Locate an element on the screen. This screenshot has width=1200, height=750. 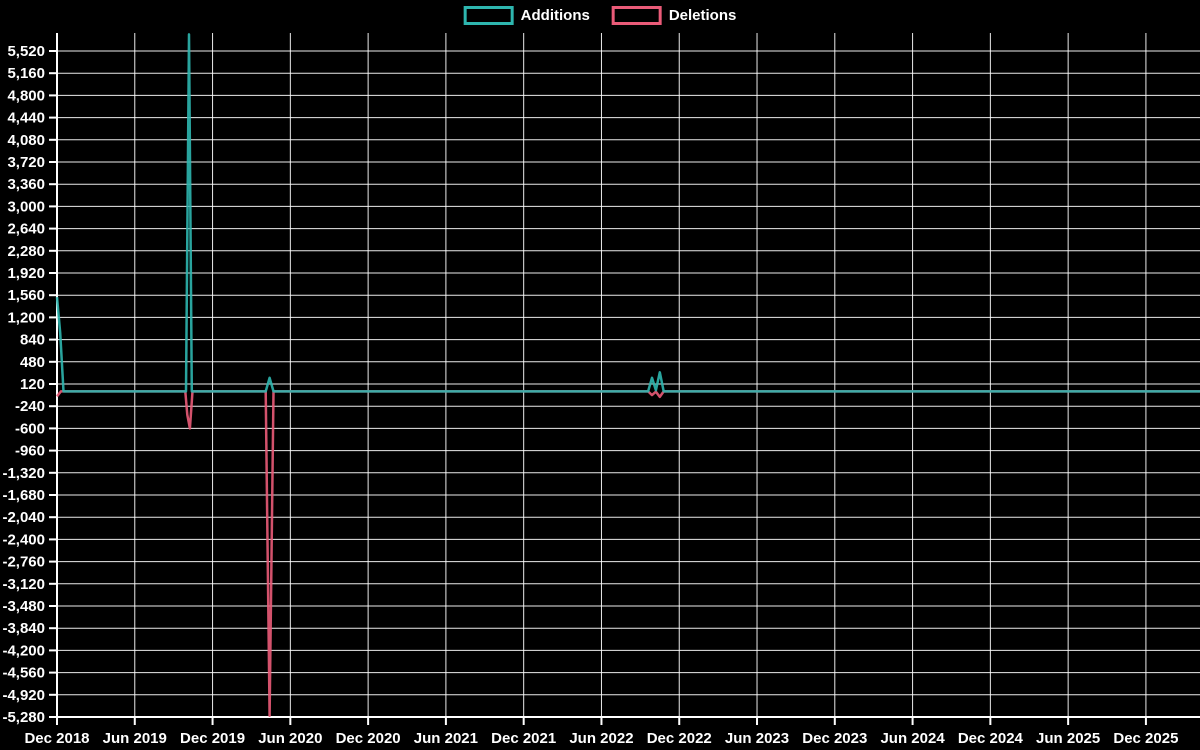
y-tick-label: 2,280 is located at coordinates (26, 251).